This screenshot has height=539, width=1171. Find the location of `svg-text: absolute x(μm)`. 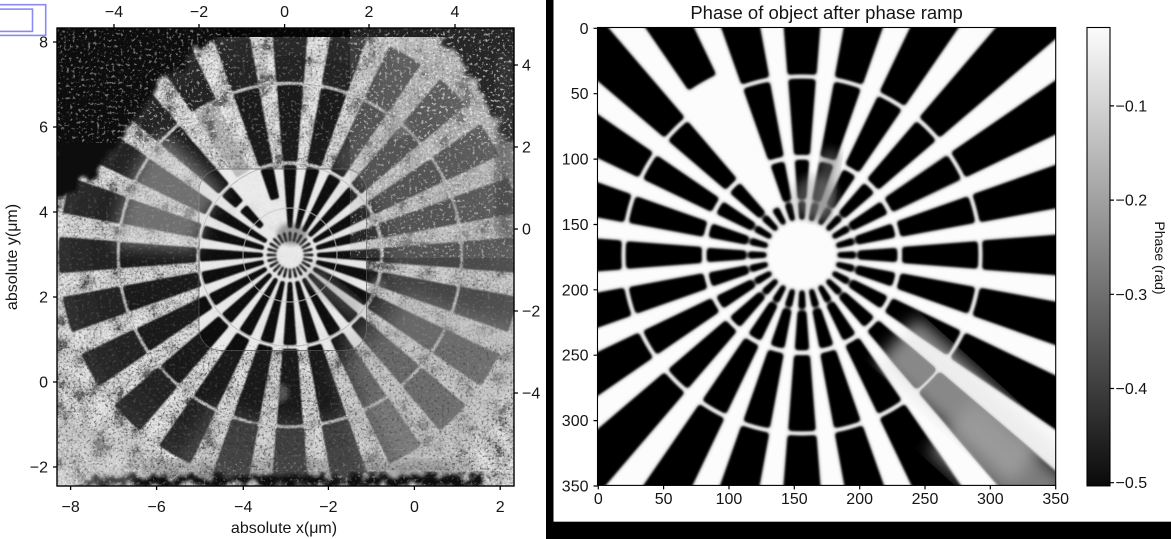

svg-text: absolute x(μm) is located at coordinates (284, 528).